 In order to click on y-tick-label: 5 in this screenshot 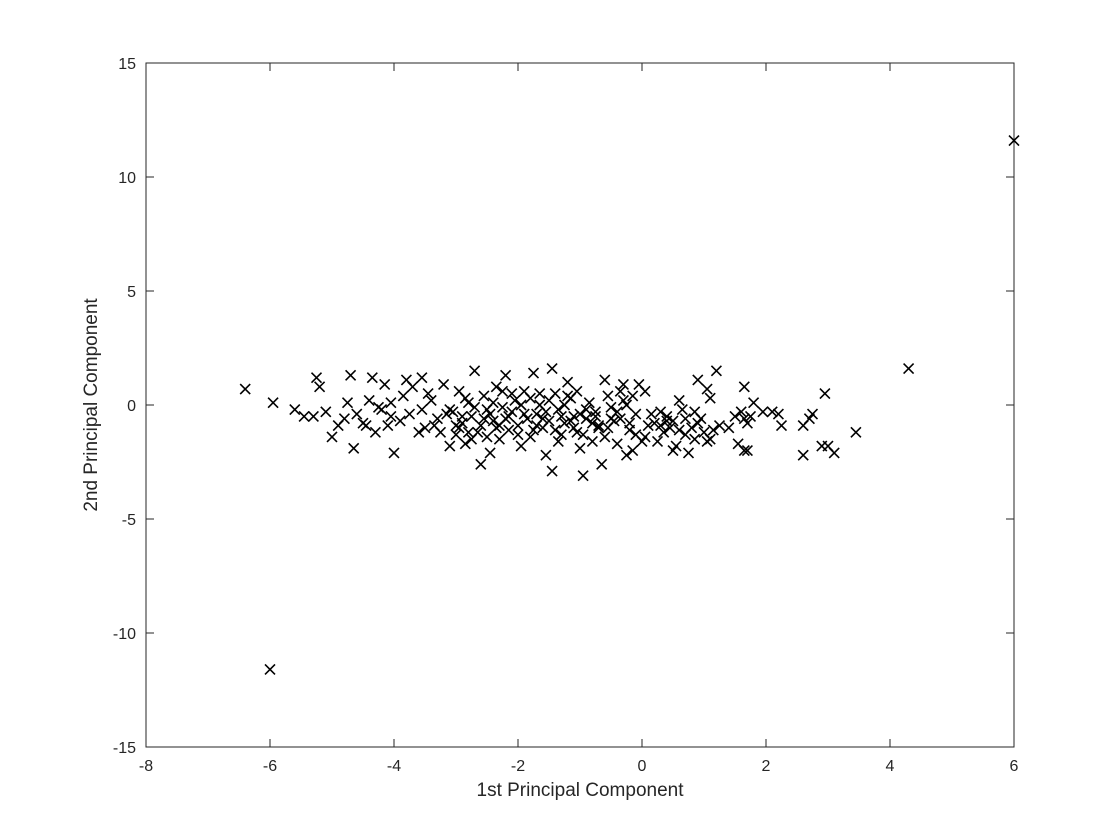, I will do `click(131, 292)`.